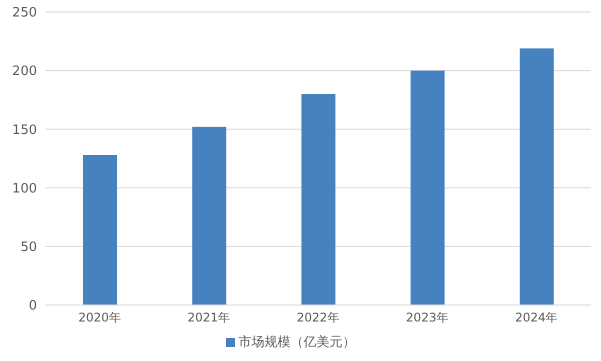  What do you see at coordinates (427, 317) in the screenshot?
I see `x-tick-label: 2023年` at bounding box center [427, 317].